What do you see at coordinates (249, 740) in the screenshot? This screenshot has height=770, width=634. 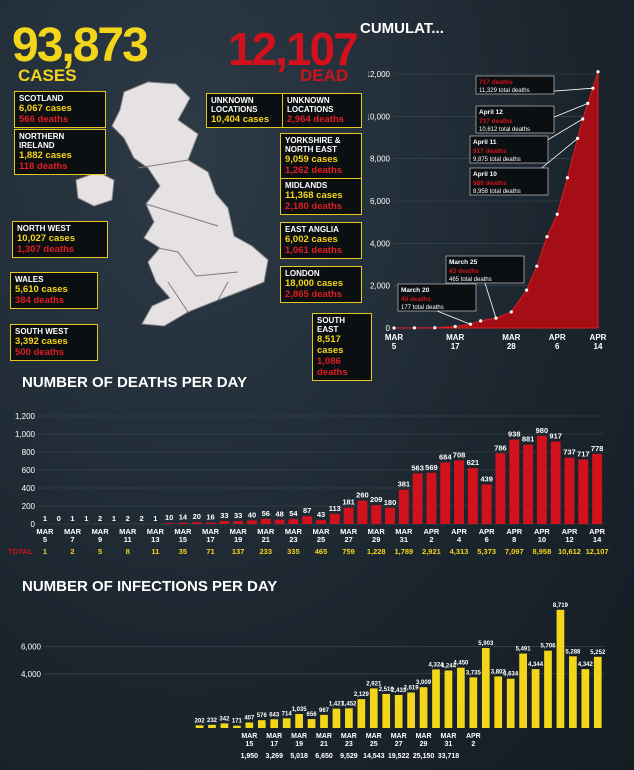 I see `x-tick-label: MAR 15` at bounding box center [249, 740].